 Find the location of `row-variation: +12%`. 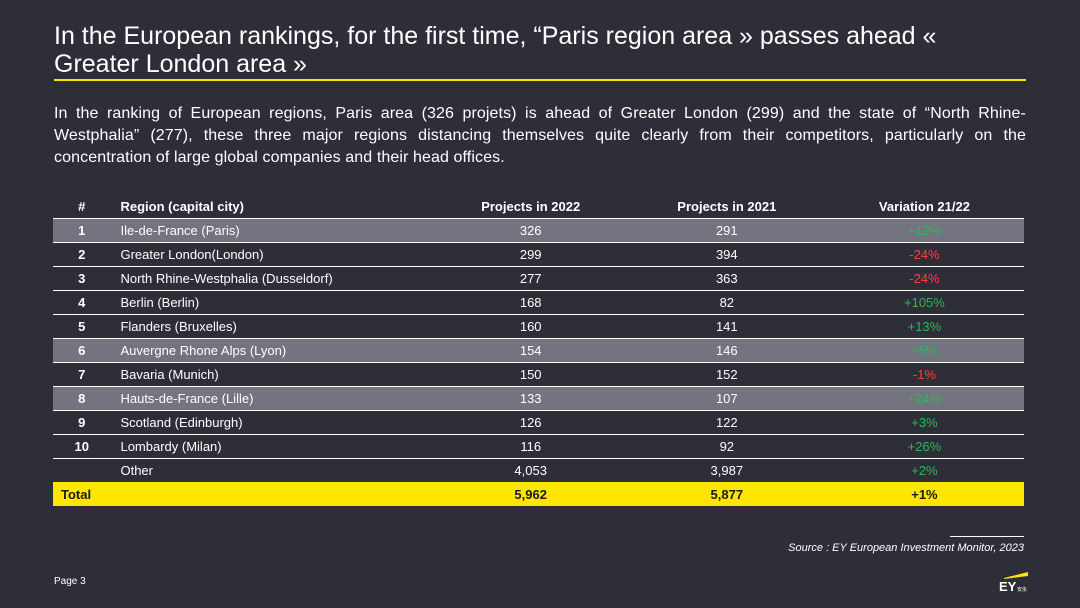

row-variation: +12% is located at coordinates (924, 230).